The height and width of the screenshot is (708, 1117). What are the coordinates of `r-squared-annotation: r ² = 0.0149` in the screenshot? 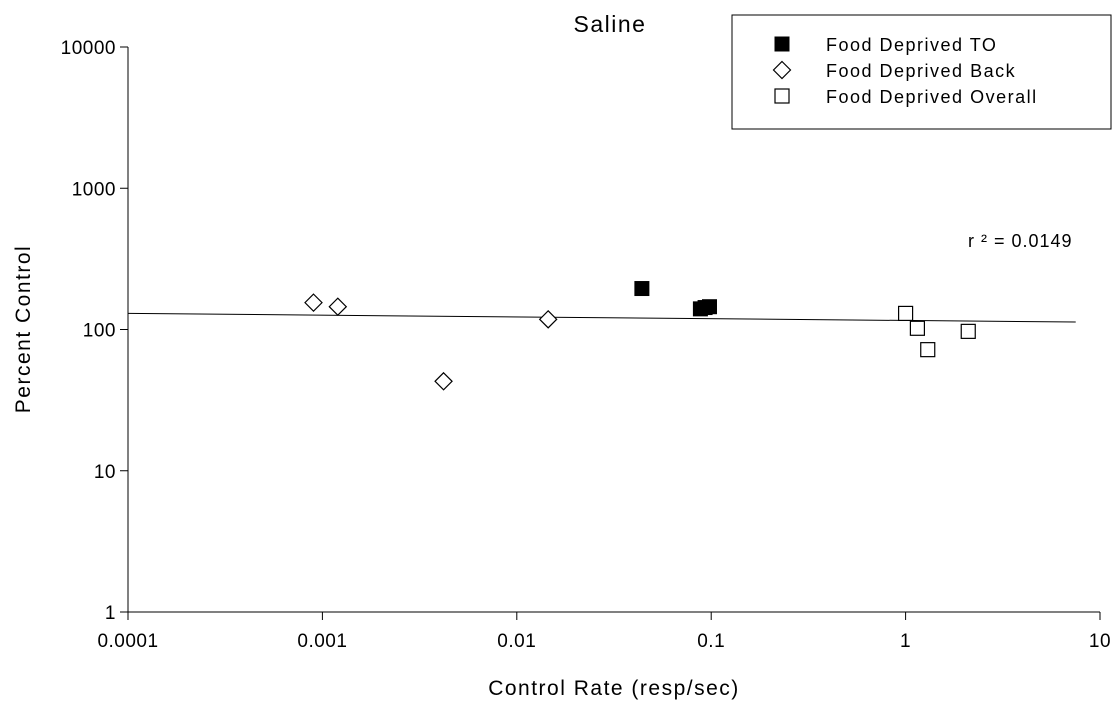 It's located at (1020, 241).